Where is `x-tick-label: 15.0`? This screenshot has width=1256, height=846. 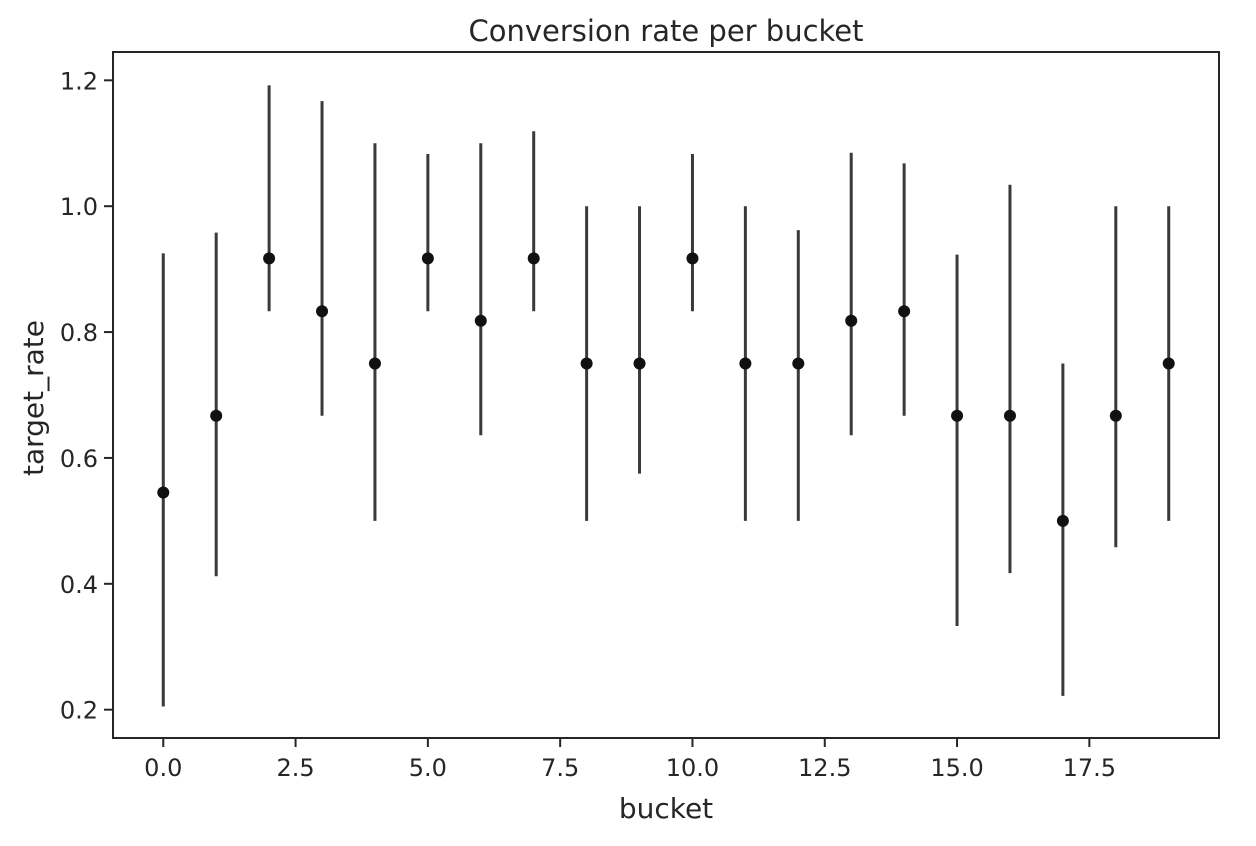
x-tick-label: 15.0 is located at coordinates (956, 768).